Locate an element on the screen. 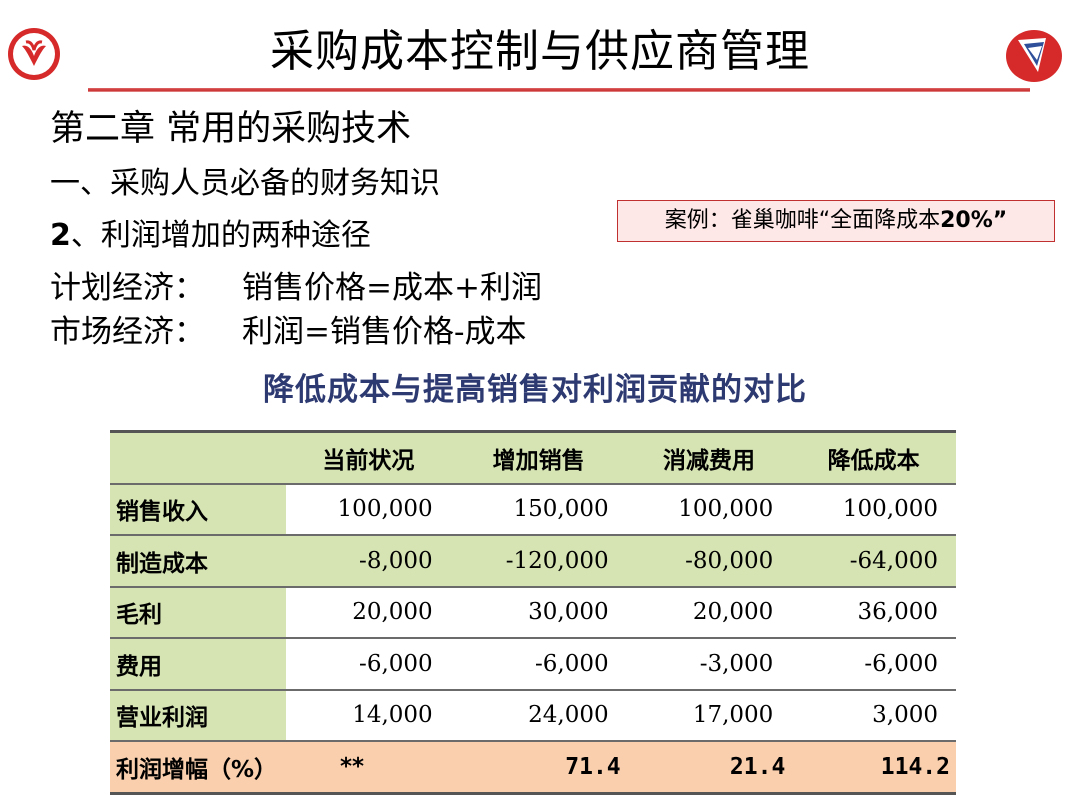  slide-header-title: 采购成本控制与供应商管理 is located at coordinates (540, 51).